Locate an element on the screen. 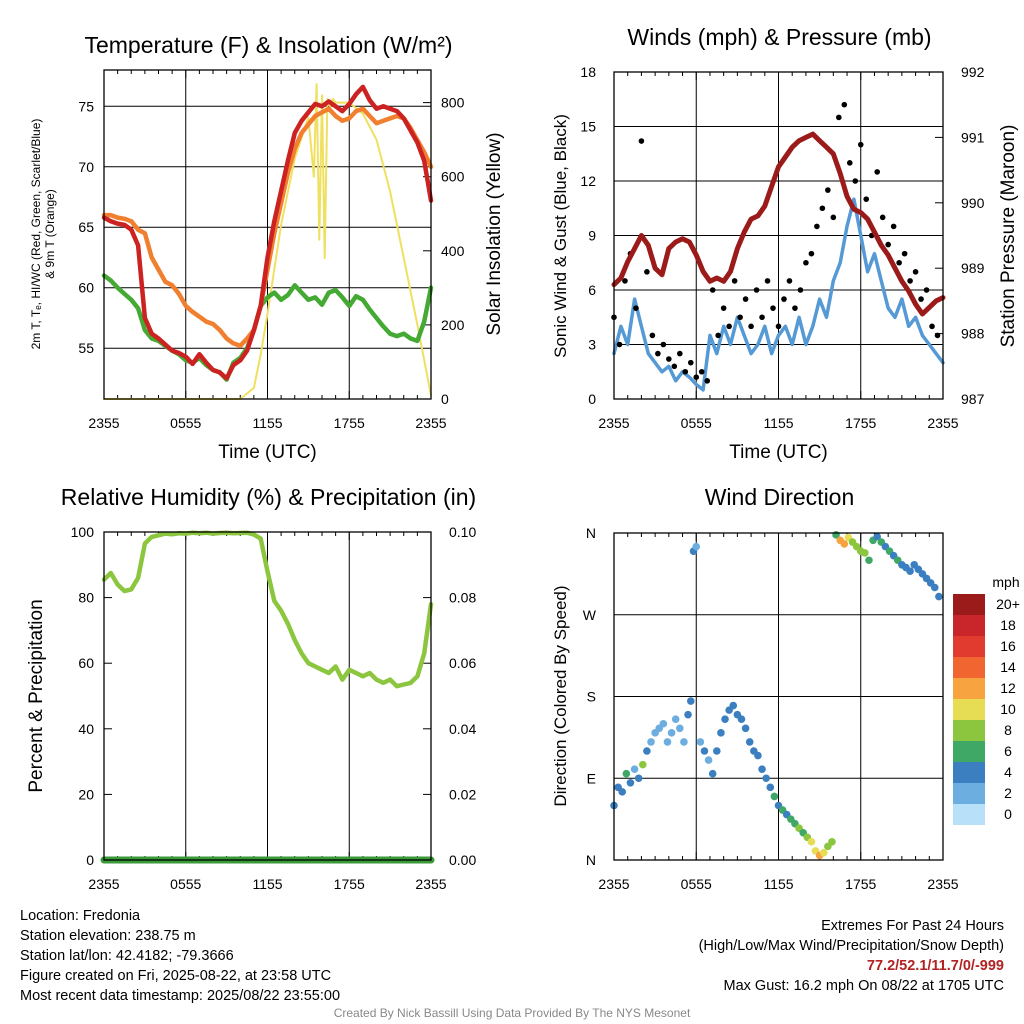 This screenshot has width=1024, height=1024. y-tick-label: 80 is located at coordinates (86, 598).